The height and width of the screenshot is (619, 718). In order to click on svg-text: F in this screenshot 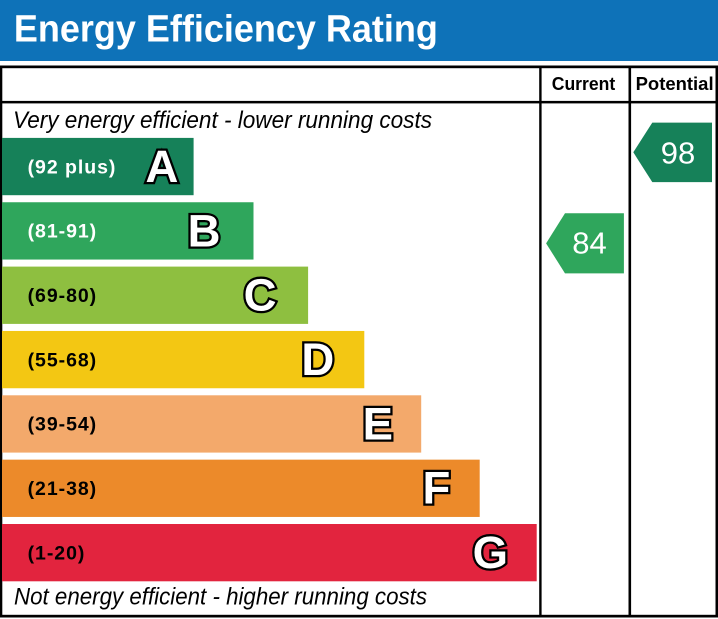, I will do `click(437, 488)`.